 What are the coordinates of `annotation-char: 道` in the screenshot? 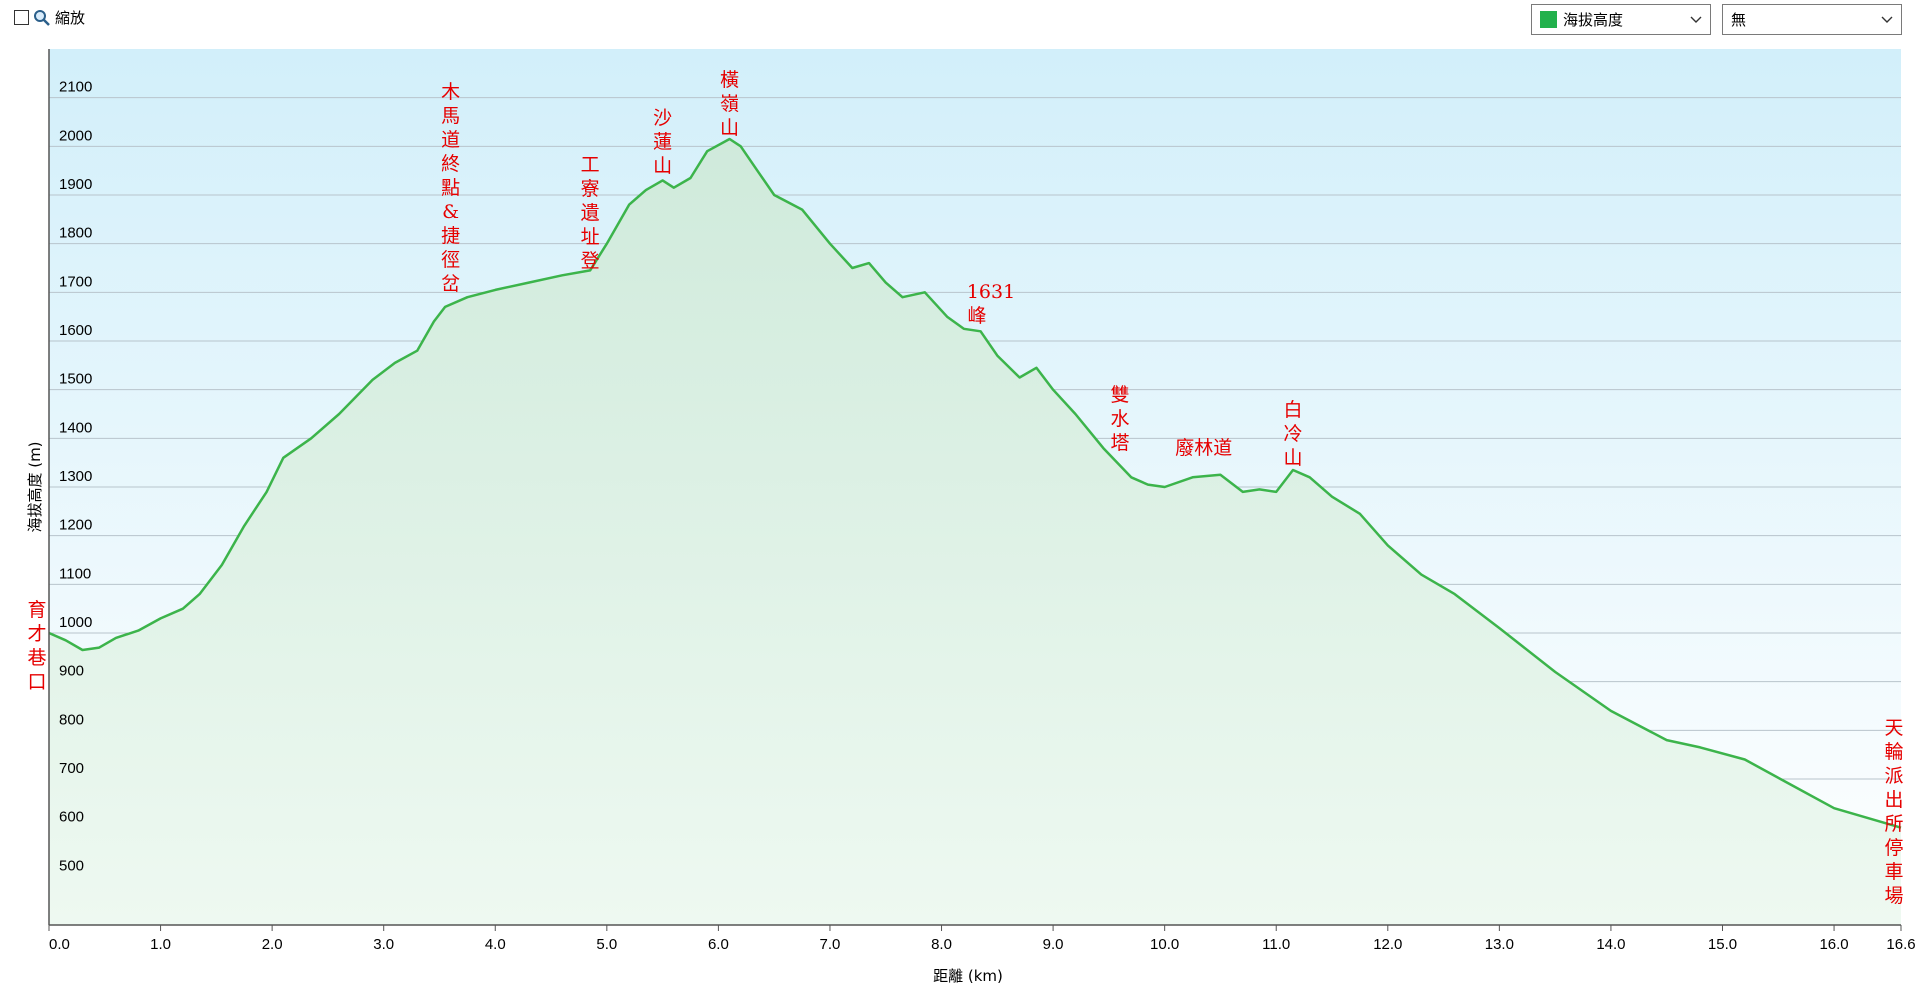 It's located at (450, 140).